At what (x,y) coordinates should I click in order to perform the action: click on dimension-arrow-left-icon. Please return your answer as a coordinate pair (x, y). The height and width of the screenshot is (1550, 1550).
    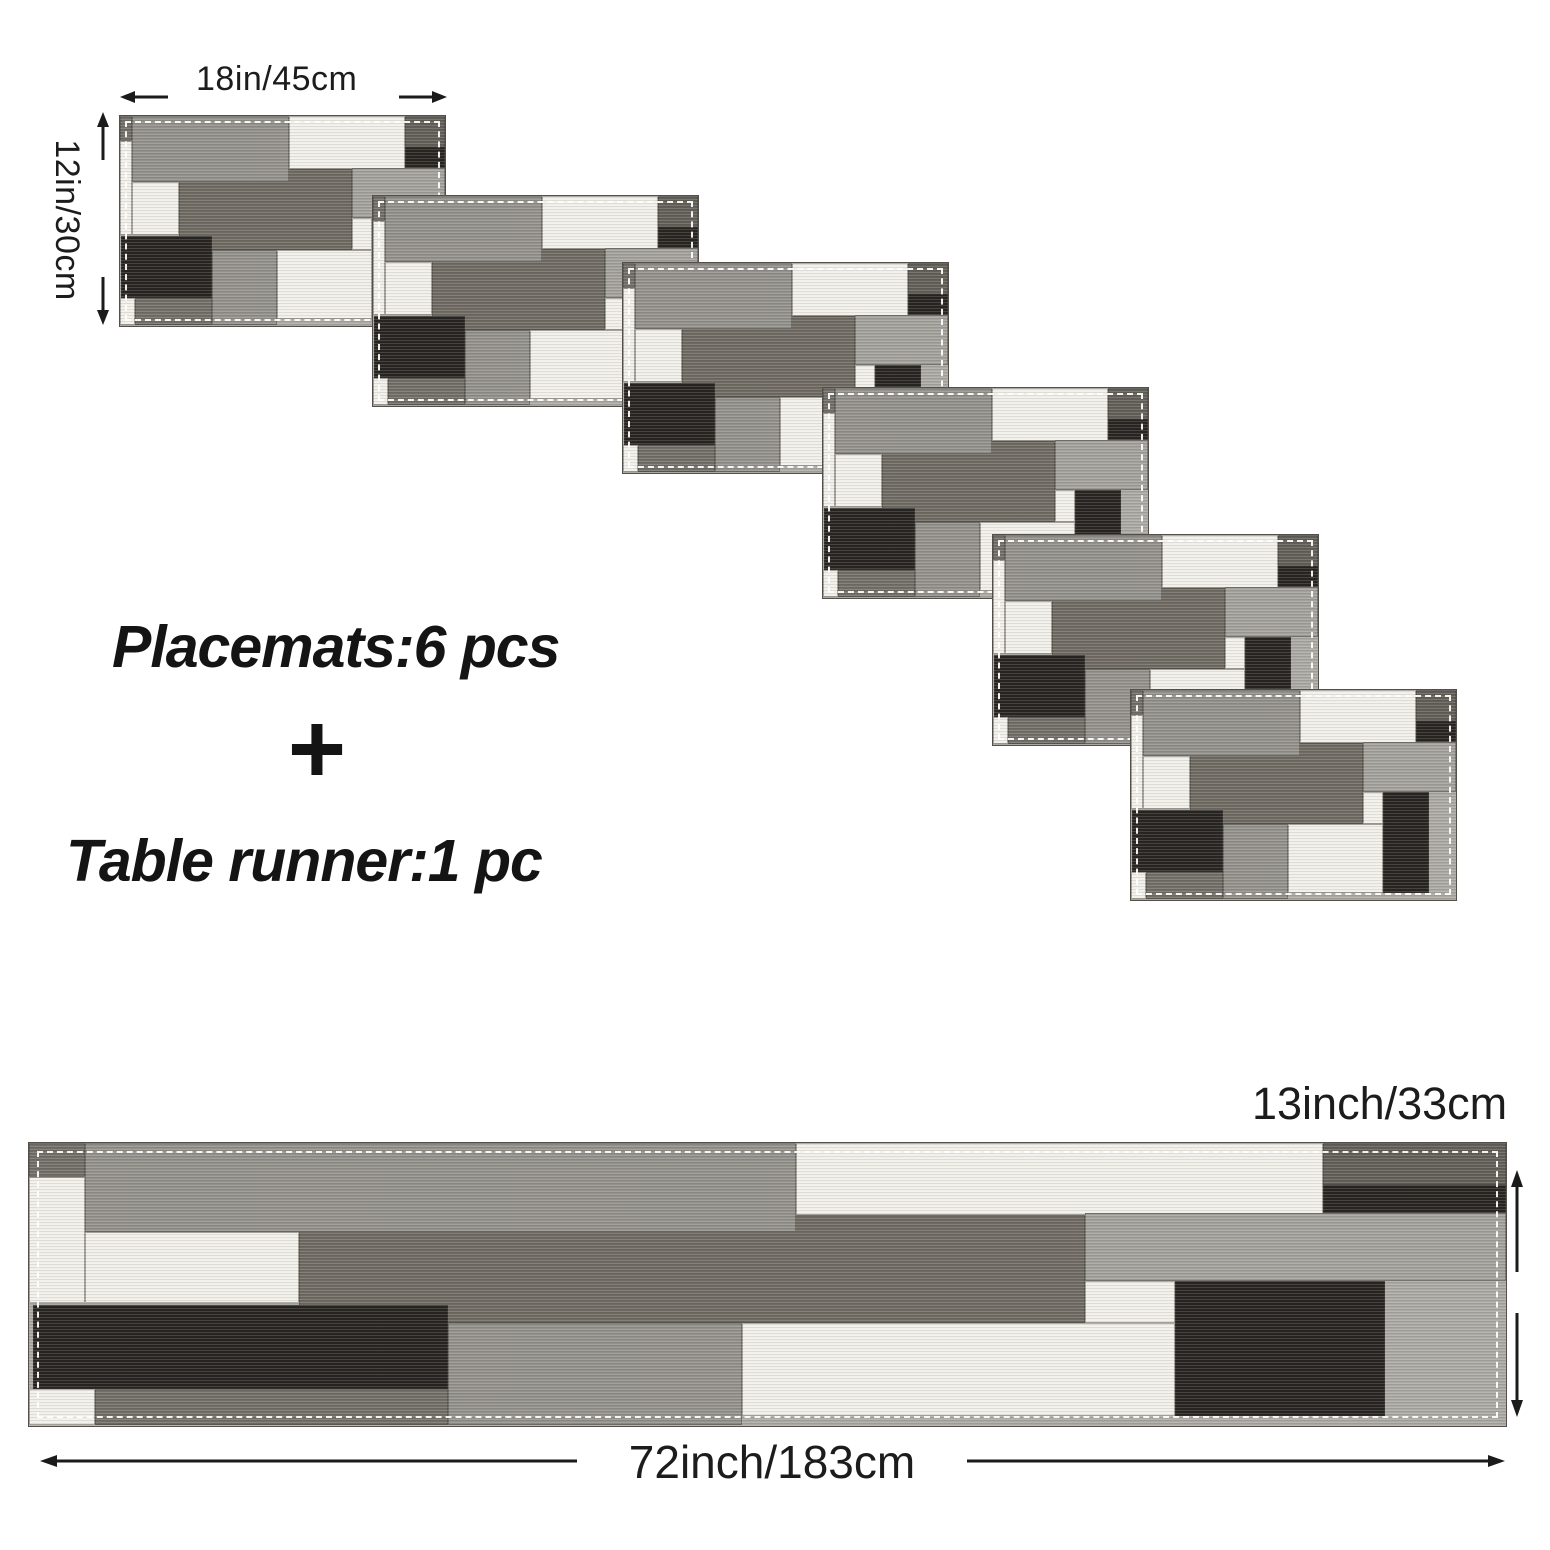
    Looking at the image, I should click on (144, 97).